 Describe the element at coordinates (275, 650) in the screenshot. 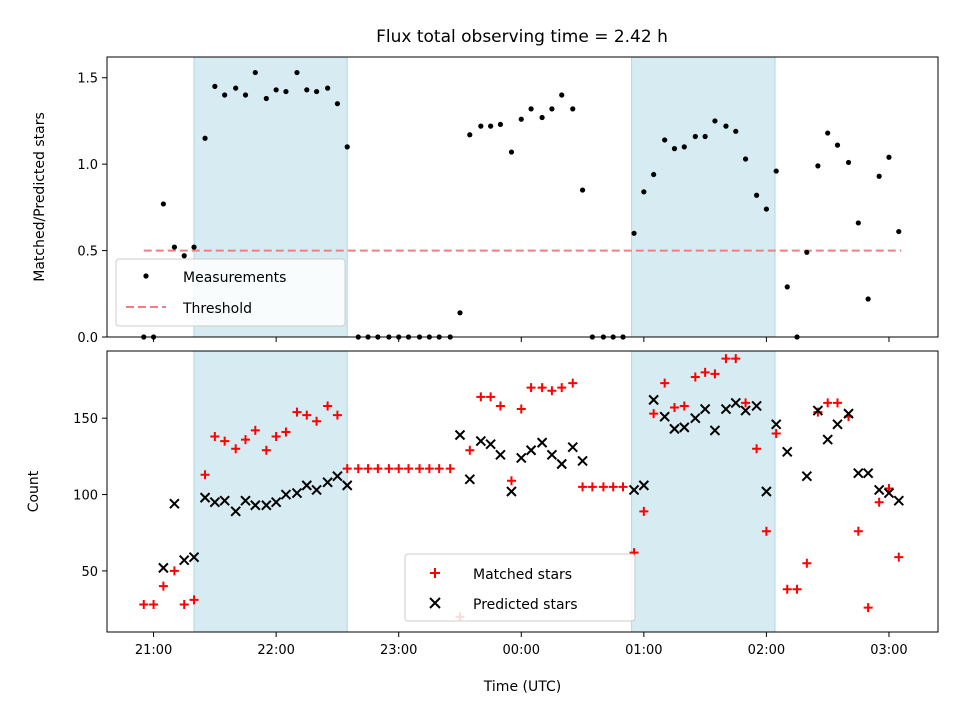

I see `x-tick-label: 22:00` at that location.